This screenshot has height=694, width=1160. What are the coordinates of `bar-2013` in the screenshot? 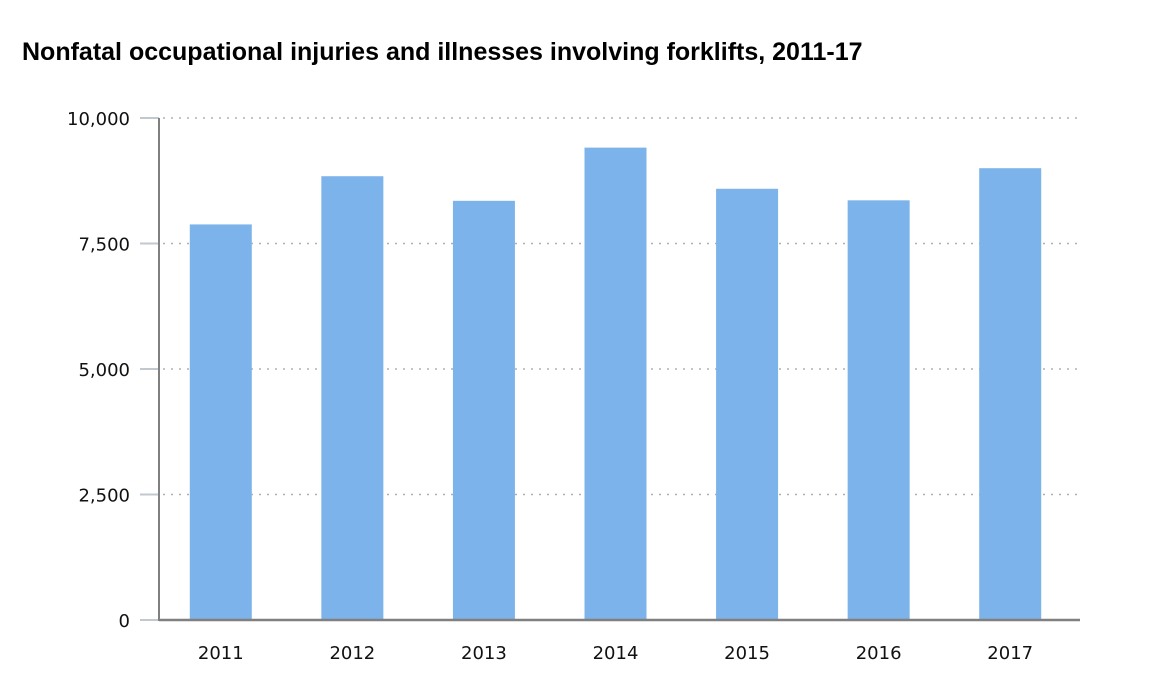 It's located at (483, 410).